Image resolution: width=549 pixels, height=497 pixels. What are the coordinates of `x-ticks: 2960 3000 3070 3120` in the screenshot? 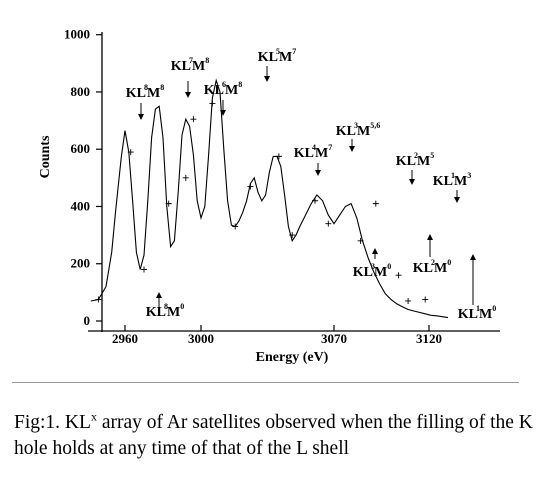 It's located at (277, 335).